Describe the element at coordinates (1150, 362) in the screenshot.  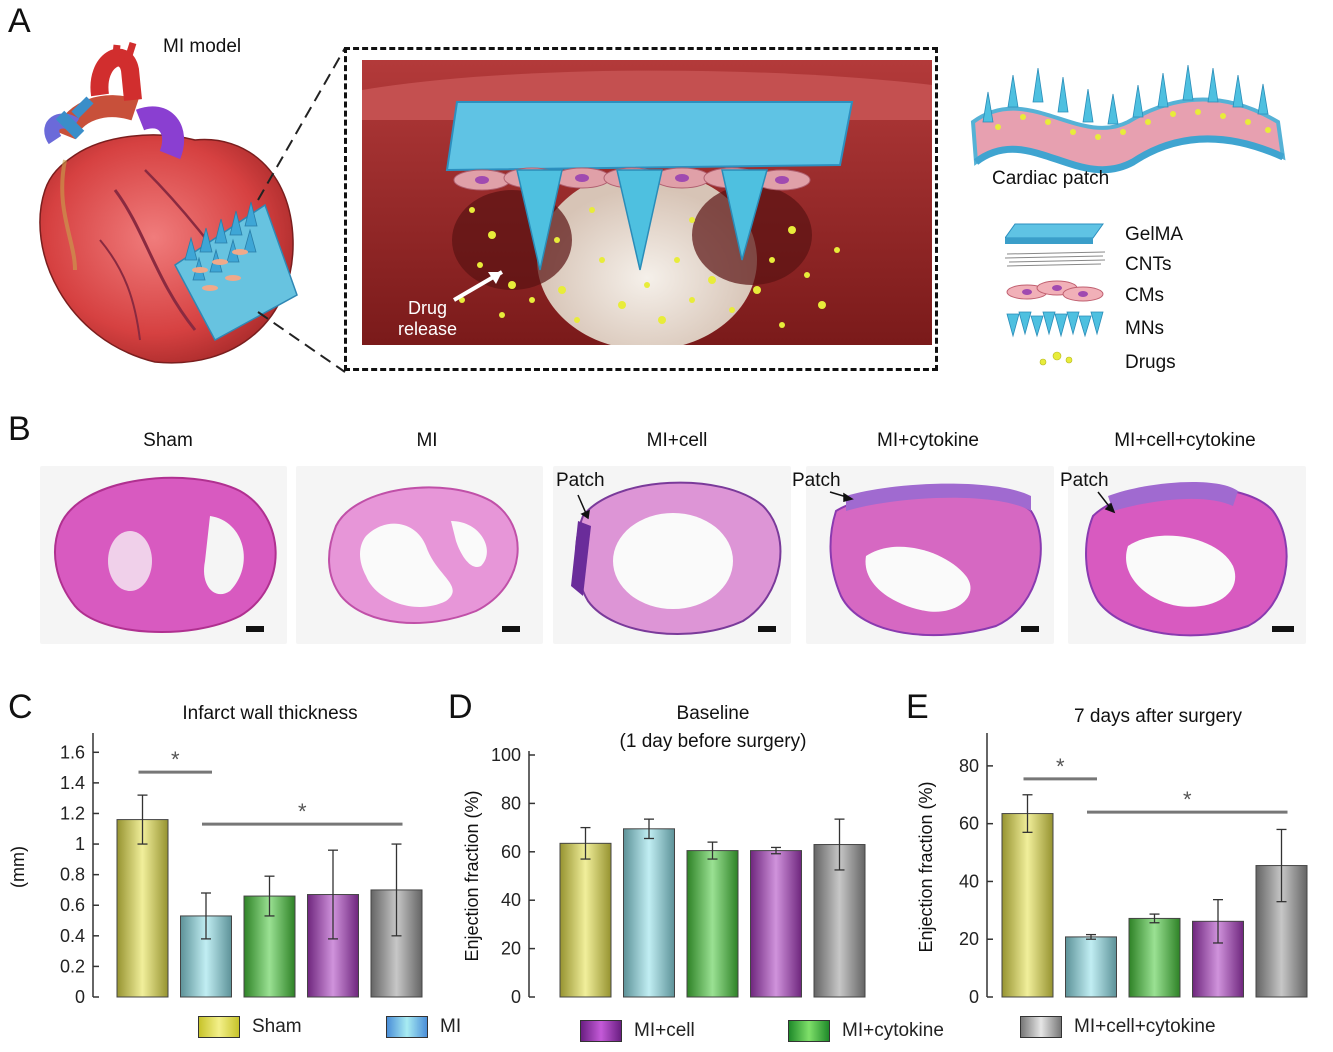
I see `component-label-drugs: Drugs` at that location.